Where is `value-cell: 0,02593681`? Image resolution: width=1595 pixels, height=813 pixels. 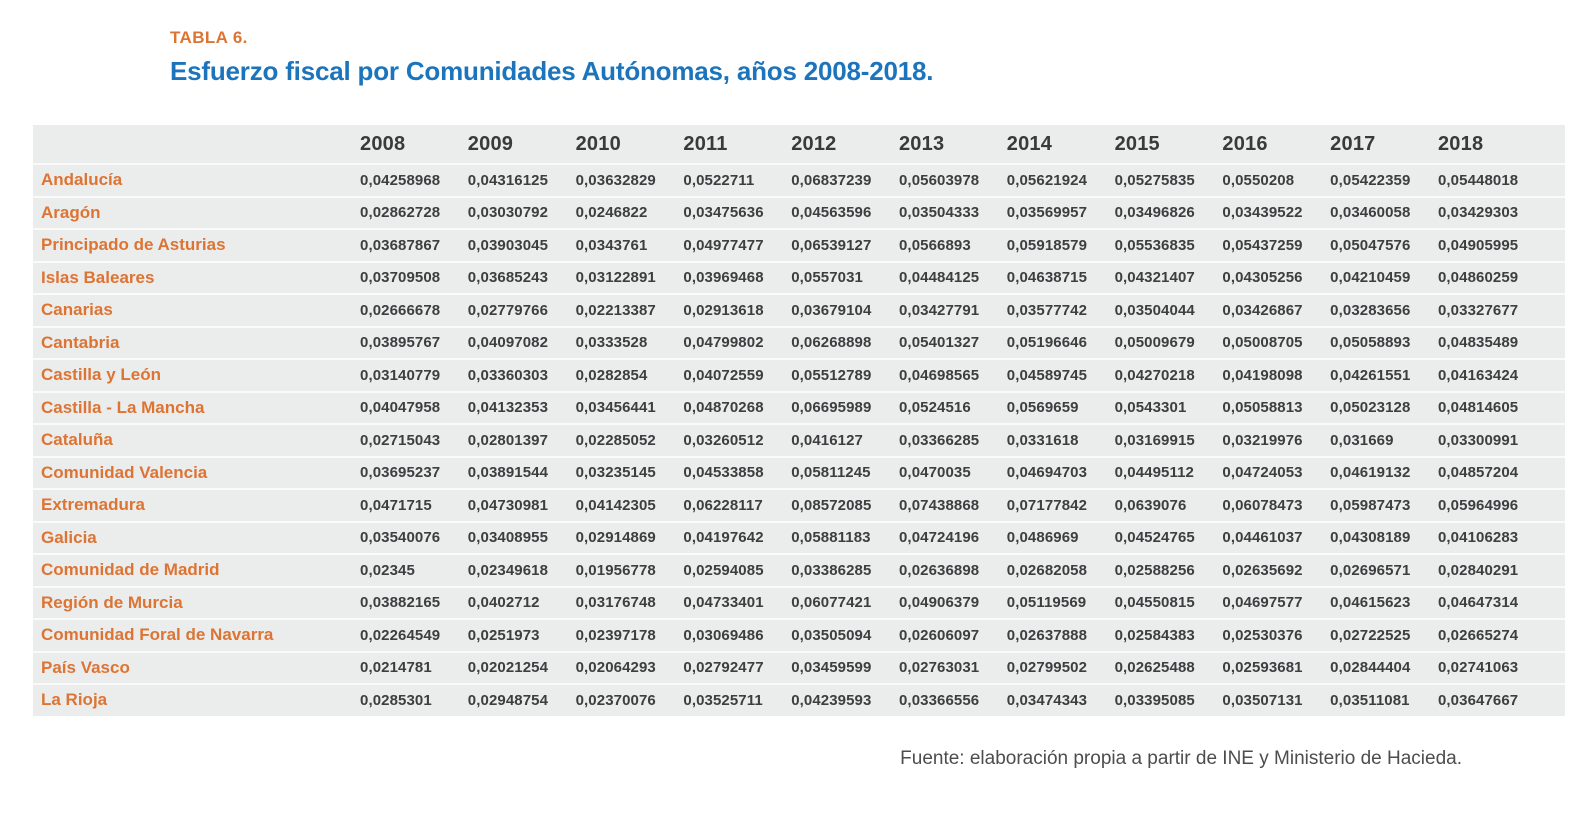 value-cell: 0,02593681 is located at coordinates (1276, 666).